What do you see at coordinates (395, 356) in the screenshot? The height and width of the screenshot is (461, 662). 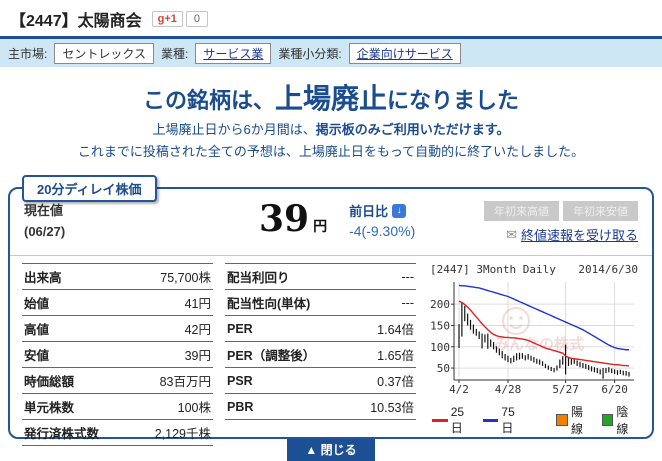 I see `row-value: 1.65倍` at bounding box center [395, 356].